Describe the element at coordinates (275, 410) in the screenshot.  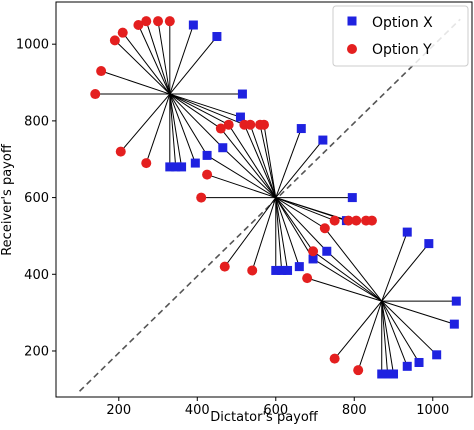
I see `x-tick-label: 600` at that location.